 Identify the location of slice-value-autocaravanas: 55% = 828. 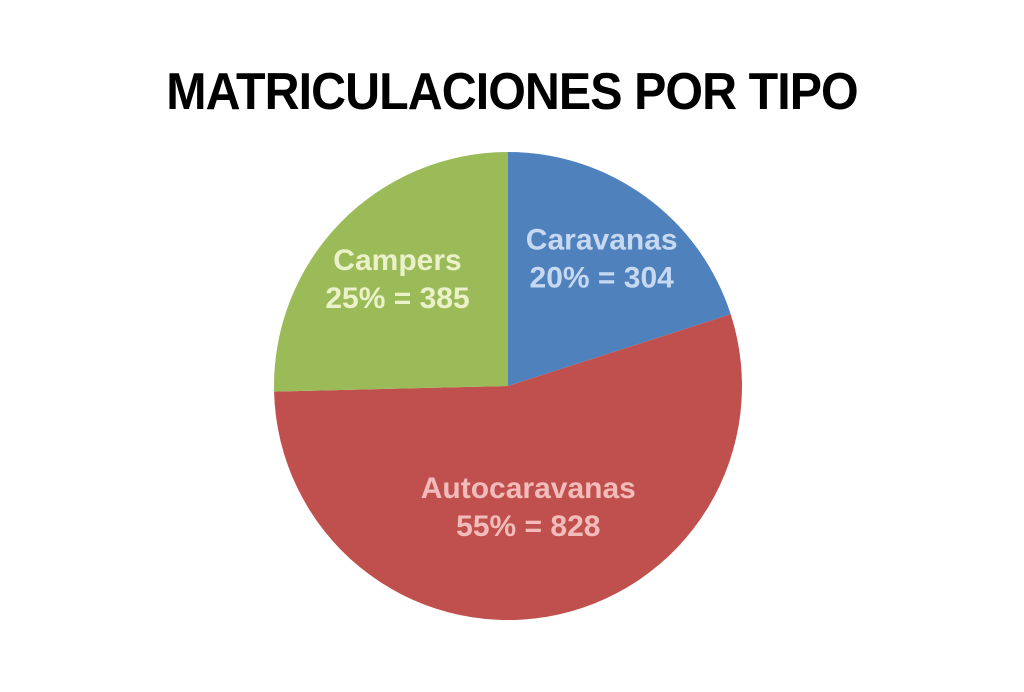
(528, 526).